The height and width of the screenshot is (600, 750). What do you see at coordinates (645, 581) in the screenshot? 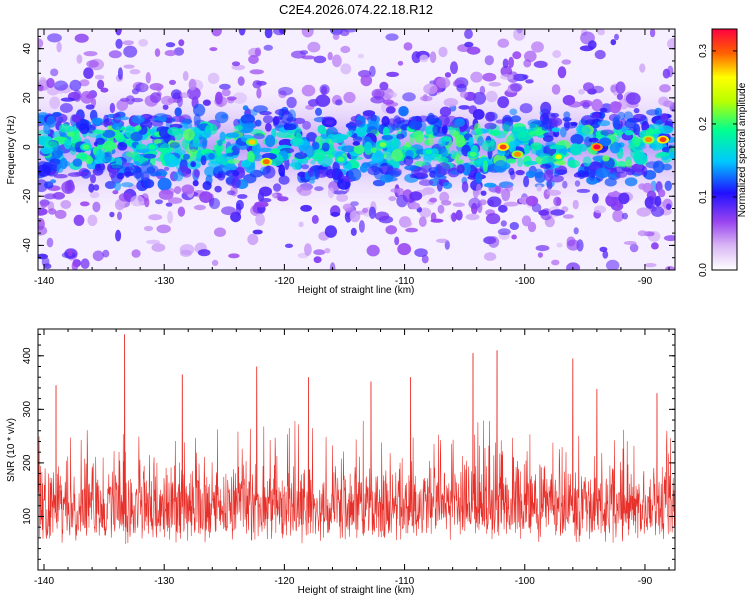
I see `x-tick-label: -90` at bounding box center [645, 581].